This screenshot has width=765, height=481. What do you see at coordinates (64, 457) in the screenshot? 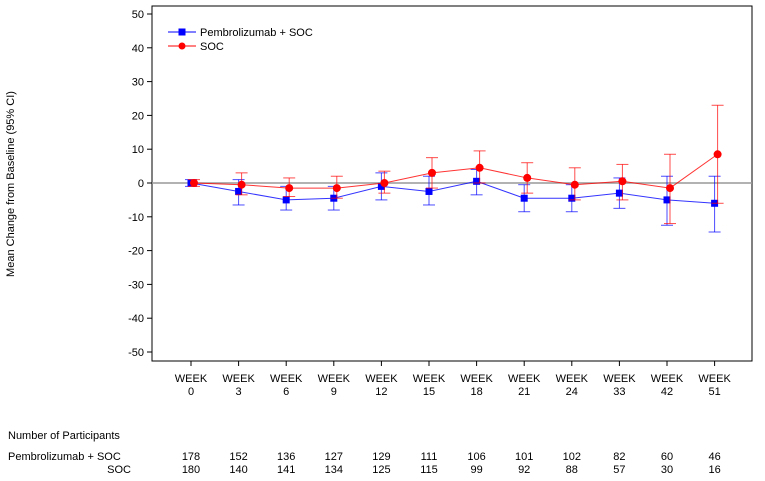
I see `participants-row-label: Pembrolizumab + SOC` at bounding box center [64, 457].